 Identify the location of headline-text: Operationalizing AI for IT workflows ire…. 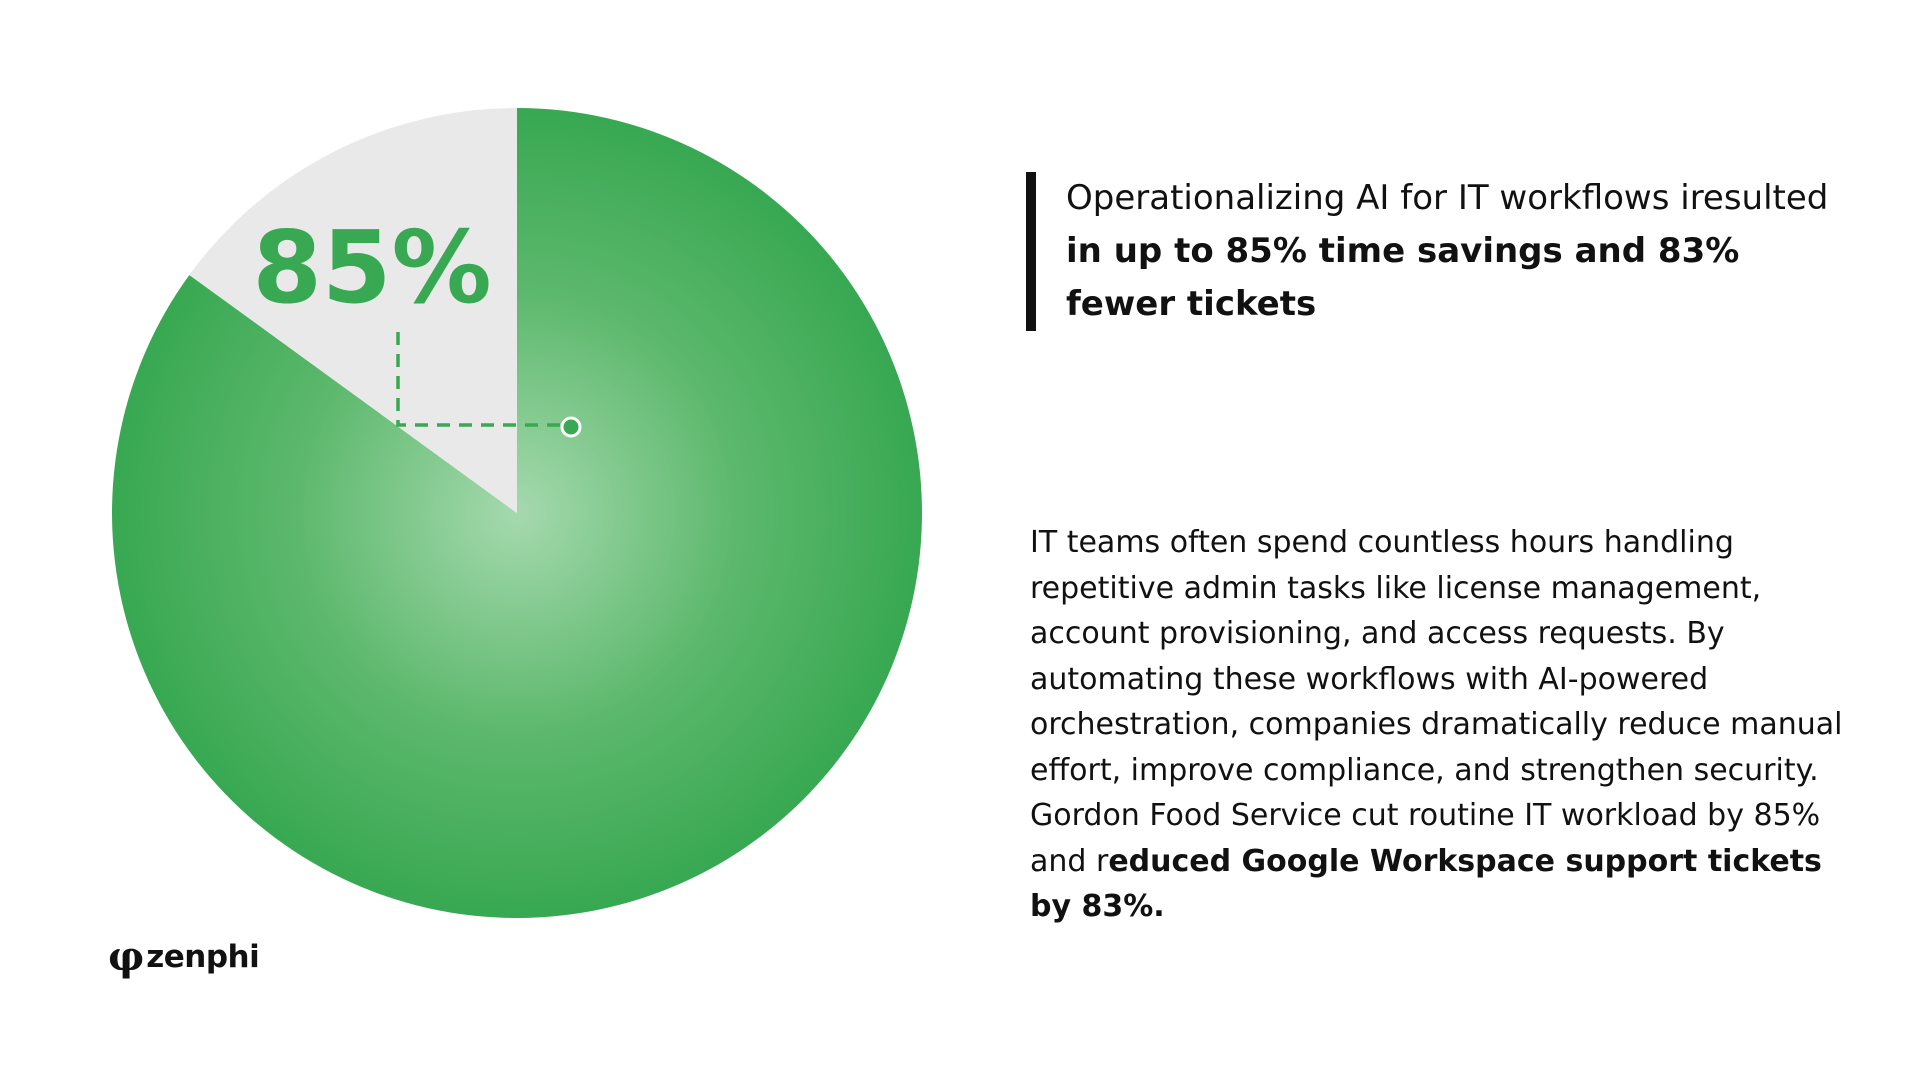
(1447, 198).